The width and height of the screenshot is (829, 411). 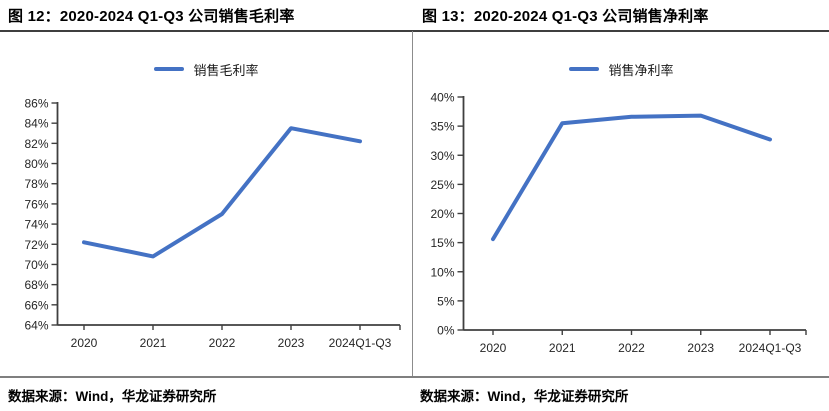 I want to click on net-margin-legend: 销售净利率, so click(x=621, y=69).